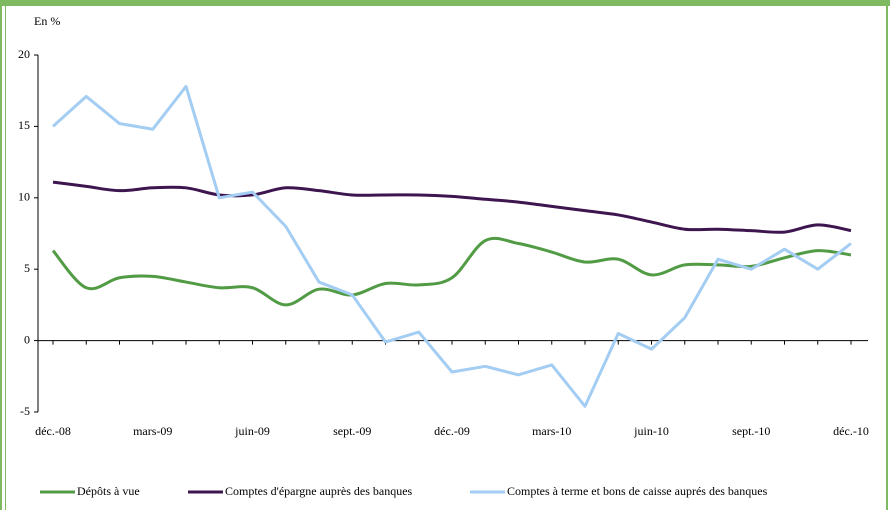 The width and height of the screenshot is (890, 510). Describe the element at coordinates (352, 431) in the screenshot. I see `x-tick-label: sept.-09` at that location.